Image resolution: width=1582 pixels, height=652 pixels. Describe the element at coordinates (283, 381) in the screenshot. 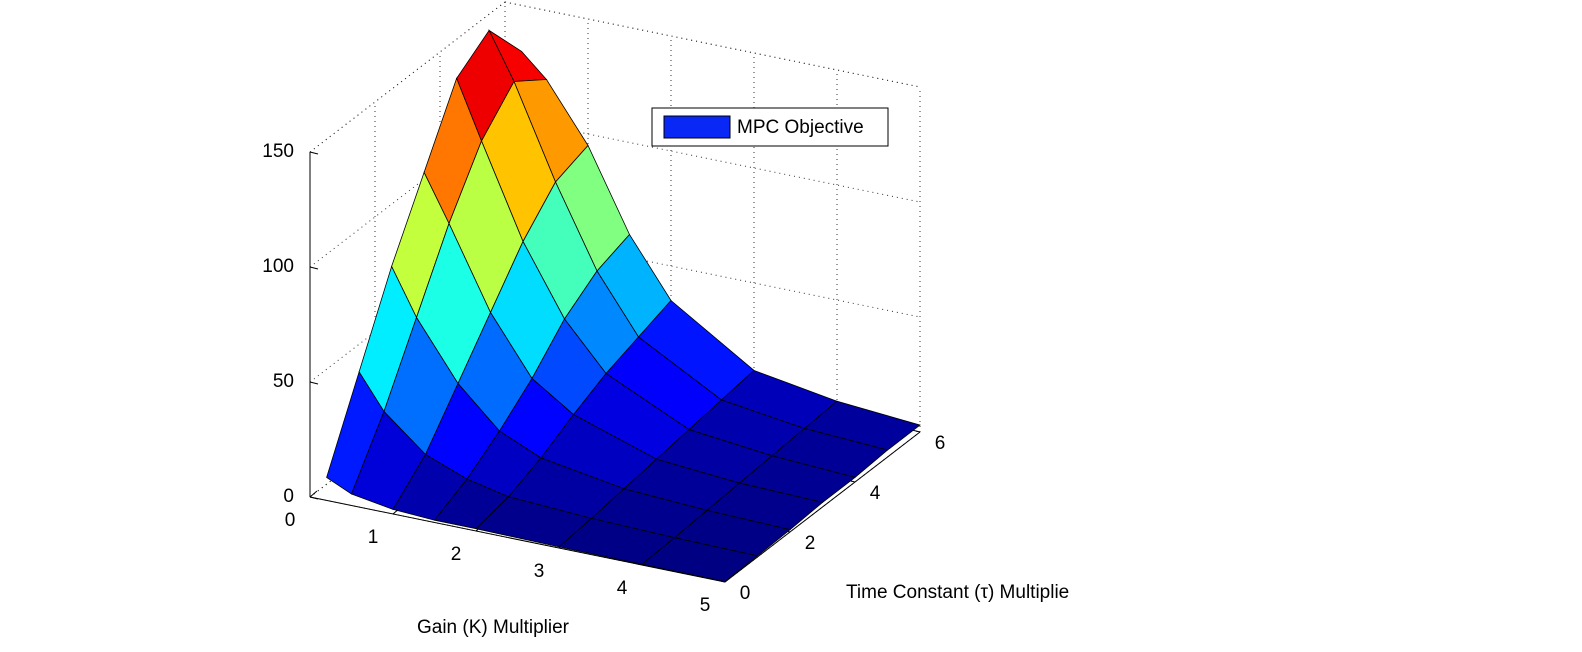

I see `z-tick-label: 50` at that location.